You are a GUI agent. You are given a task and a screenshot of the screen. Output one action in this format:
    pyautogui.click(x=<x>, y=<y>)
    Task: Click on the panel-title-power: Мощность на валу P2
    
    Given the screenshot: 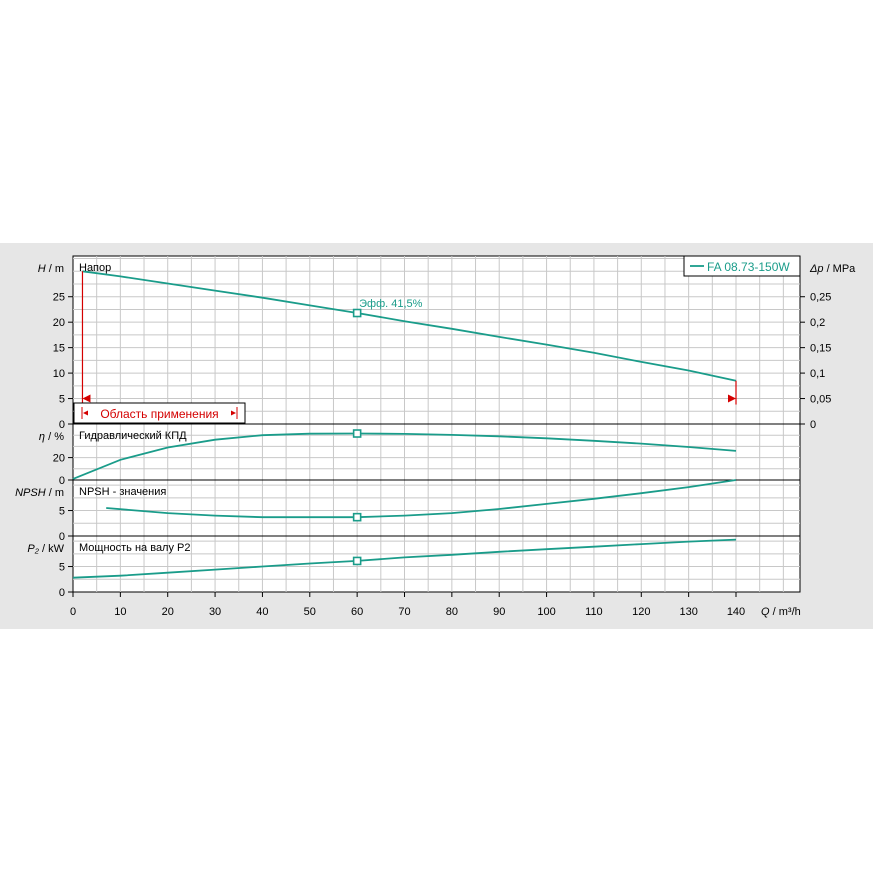 What is the action you would take?
    pyautogui.click(x=135, y=548)
    